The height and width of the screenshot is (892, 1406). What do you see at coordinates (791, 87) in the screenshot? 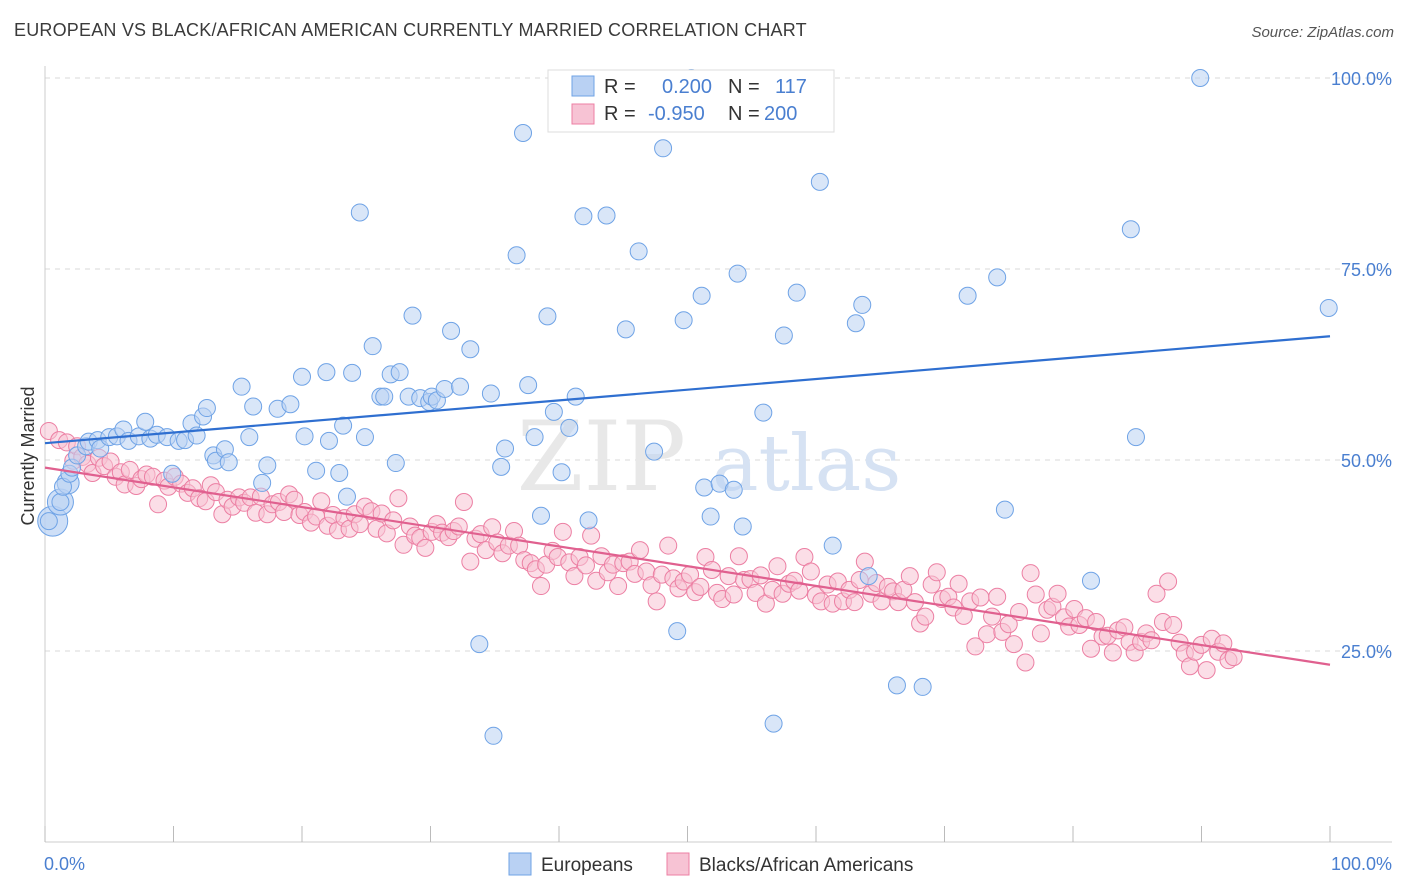
I see `legend-n-value-1: 117` at bounding box center [791, 87].